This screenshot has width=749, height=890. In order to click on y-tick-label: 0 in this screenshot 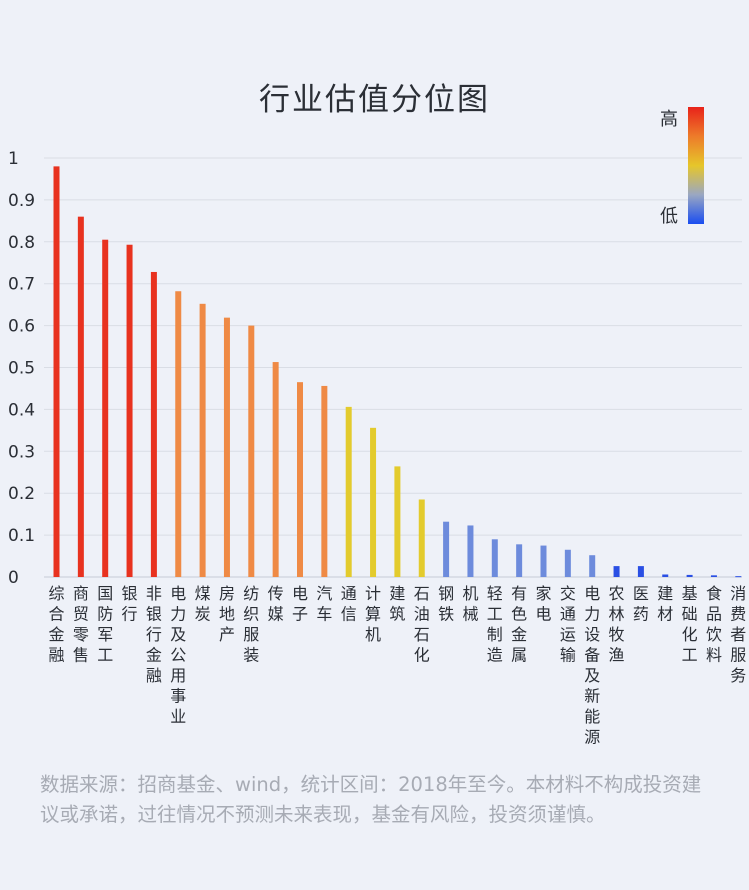, I will do `click(13, 578)`.